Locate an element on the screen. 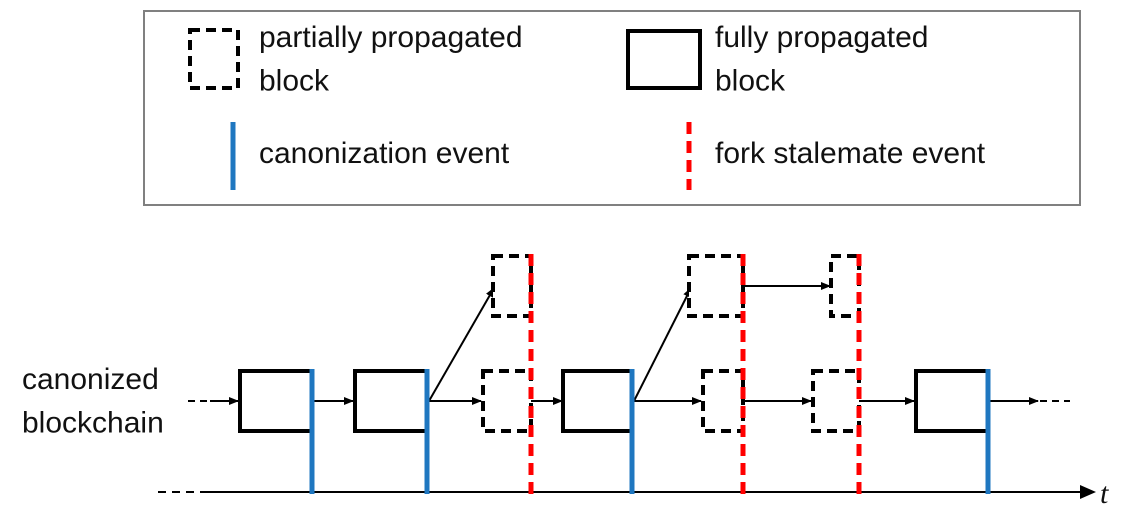  fork-connectors is located at coordinates (629, 342).